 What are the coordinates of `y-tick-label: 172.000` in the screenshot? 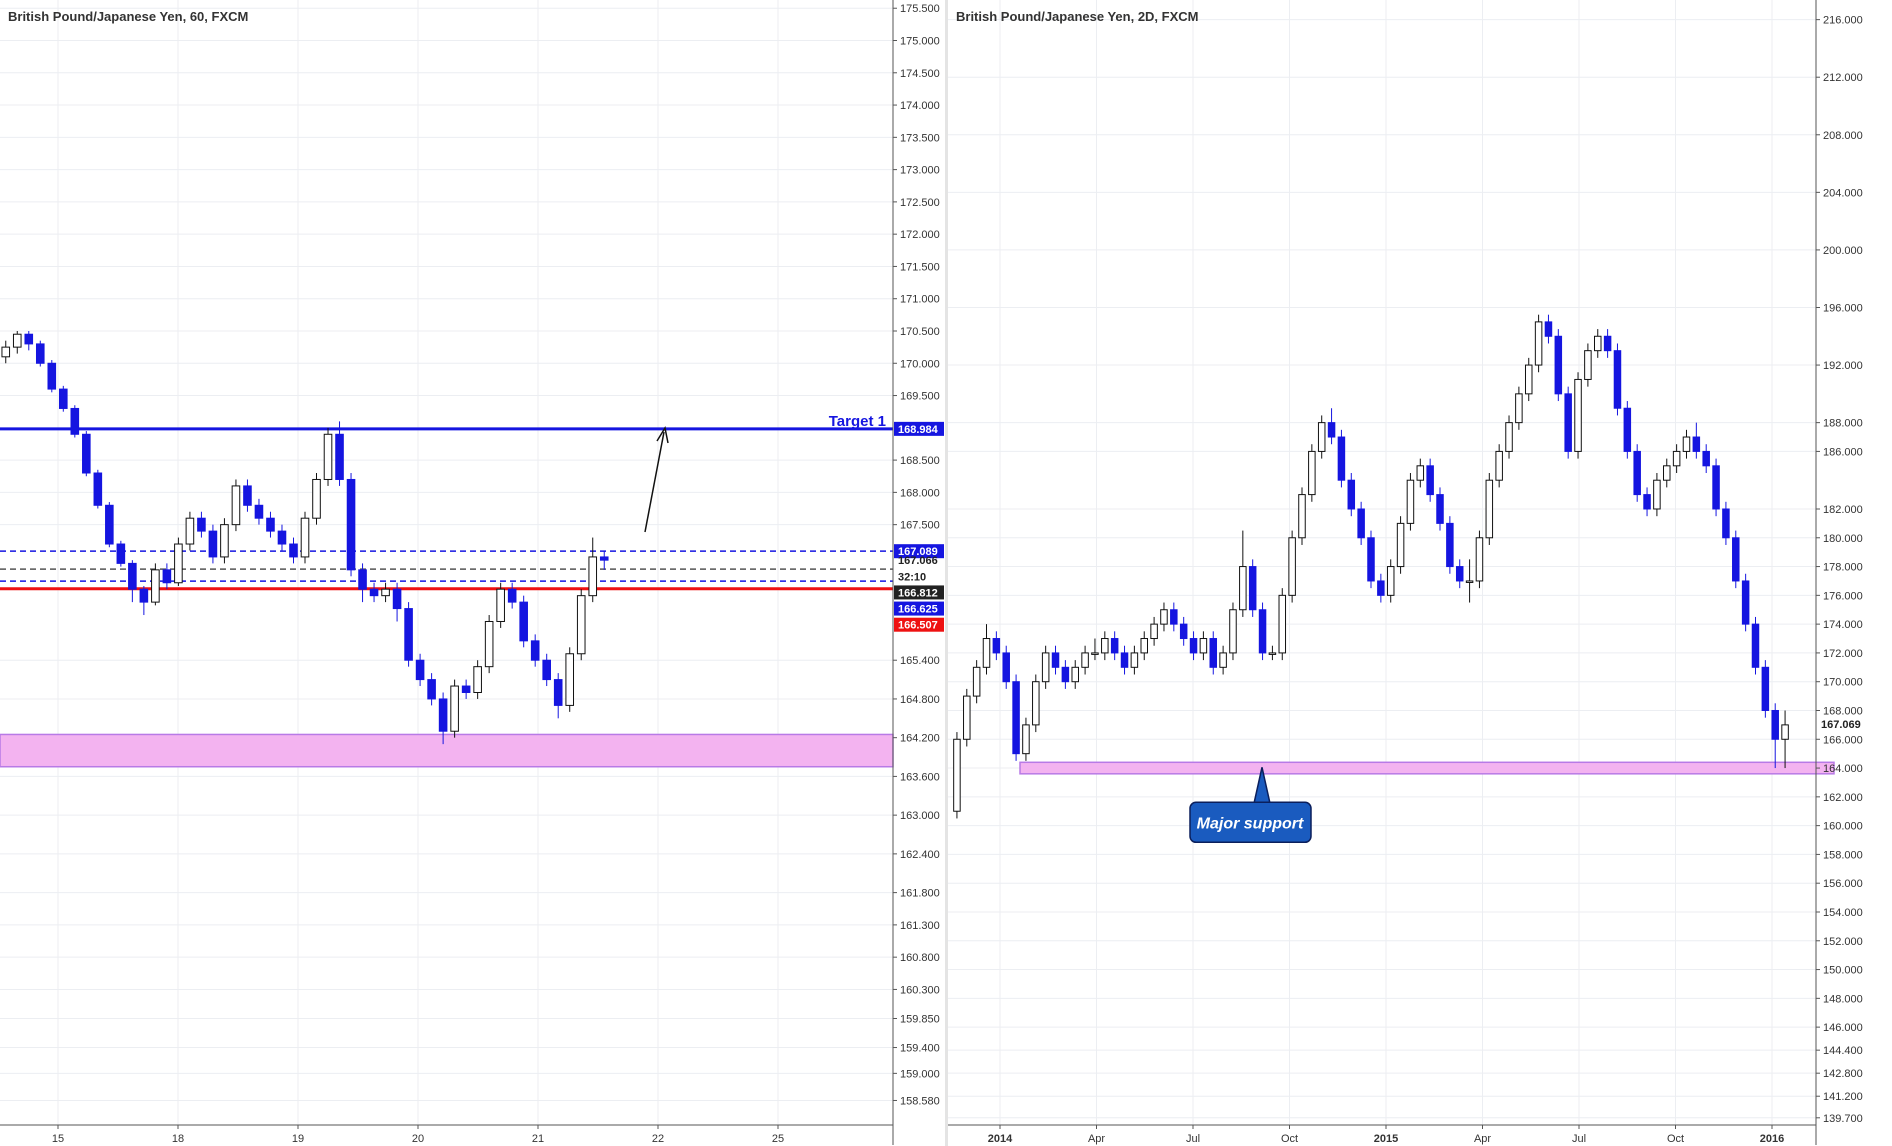 It's located at (1843, 654).